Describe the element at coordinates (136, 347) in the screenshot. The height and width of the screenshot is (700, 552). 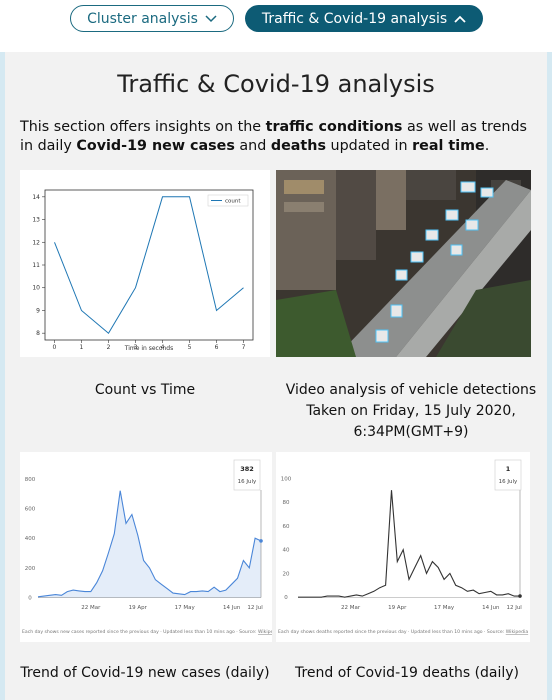
I see `x-tick-label: 3` at that location.